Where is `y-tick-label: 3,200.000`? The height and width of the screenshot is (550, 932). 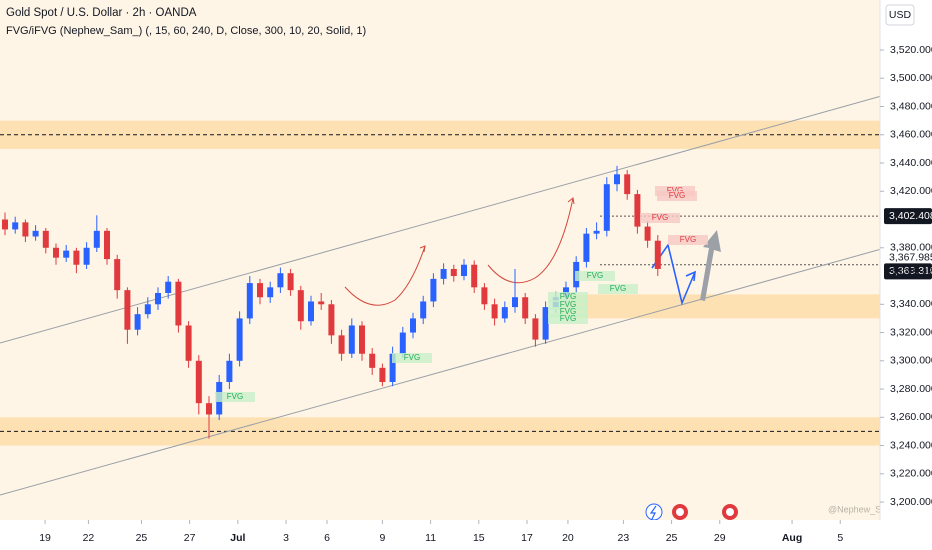 y-tick-label: 3,200.000 is located at coordinates (911, 502).